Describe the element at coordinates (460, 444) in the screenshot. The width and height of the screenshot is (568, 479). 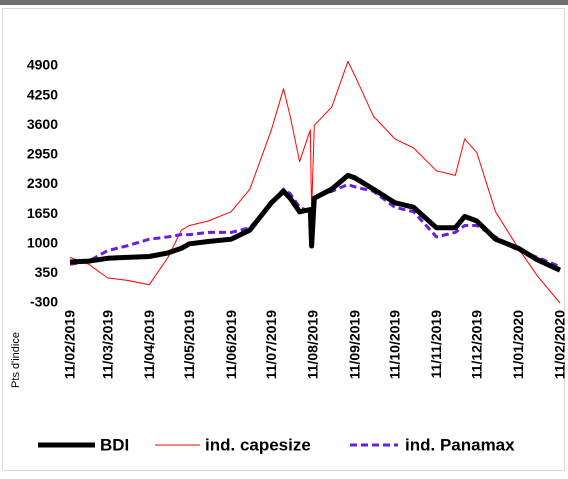
I see `legend-label: ind. Panamax` at that location.